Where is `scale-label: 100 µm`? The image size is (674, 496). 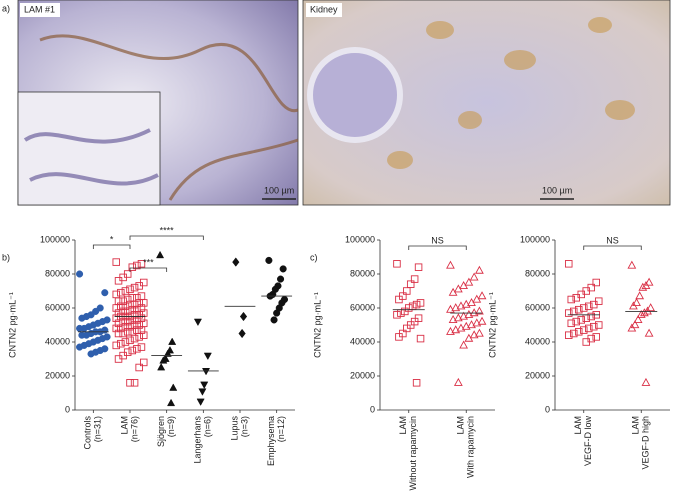
scale-label: 100 µm is located at coordinates (557, 190).